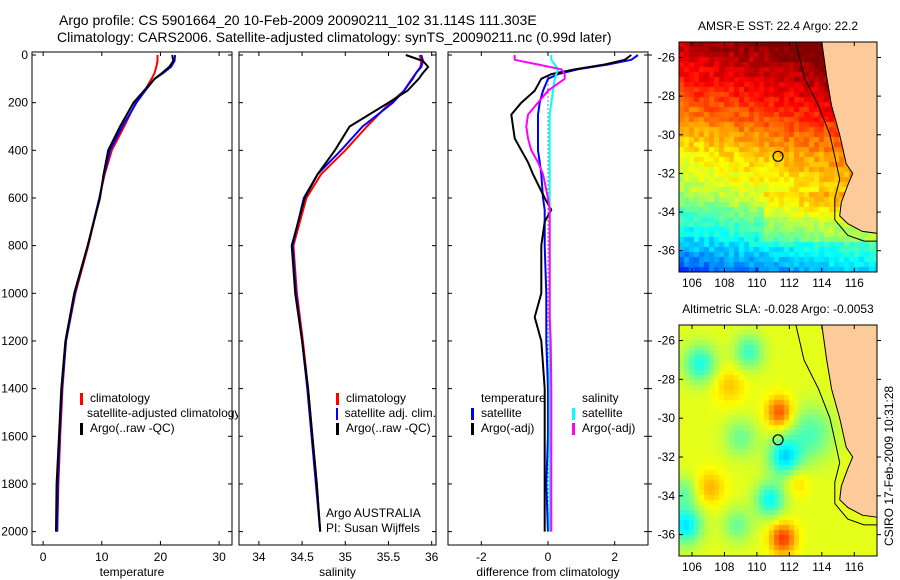 The image size is (900, 580). What do you see at coordinates (539, 293) in the screenshot?
I see `series-line-salinity-argo-adj-` at bounding box center [539, 293].